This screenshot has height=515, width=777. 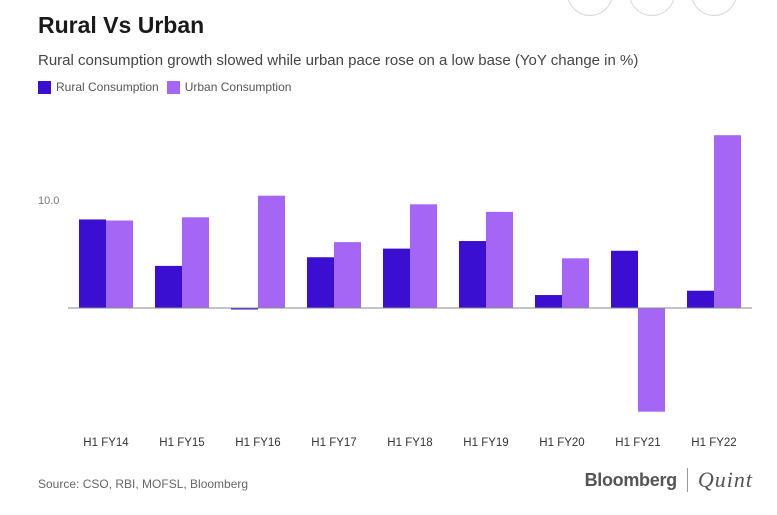 I want to click on x-tick-label-8: H1 FY22, so click(x=713, y=443).